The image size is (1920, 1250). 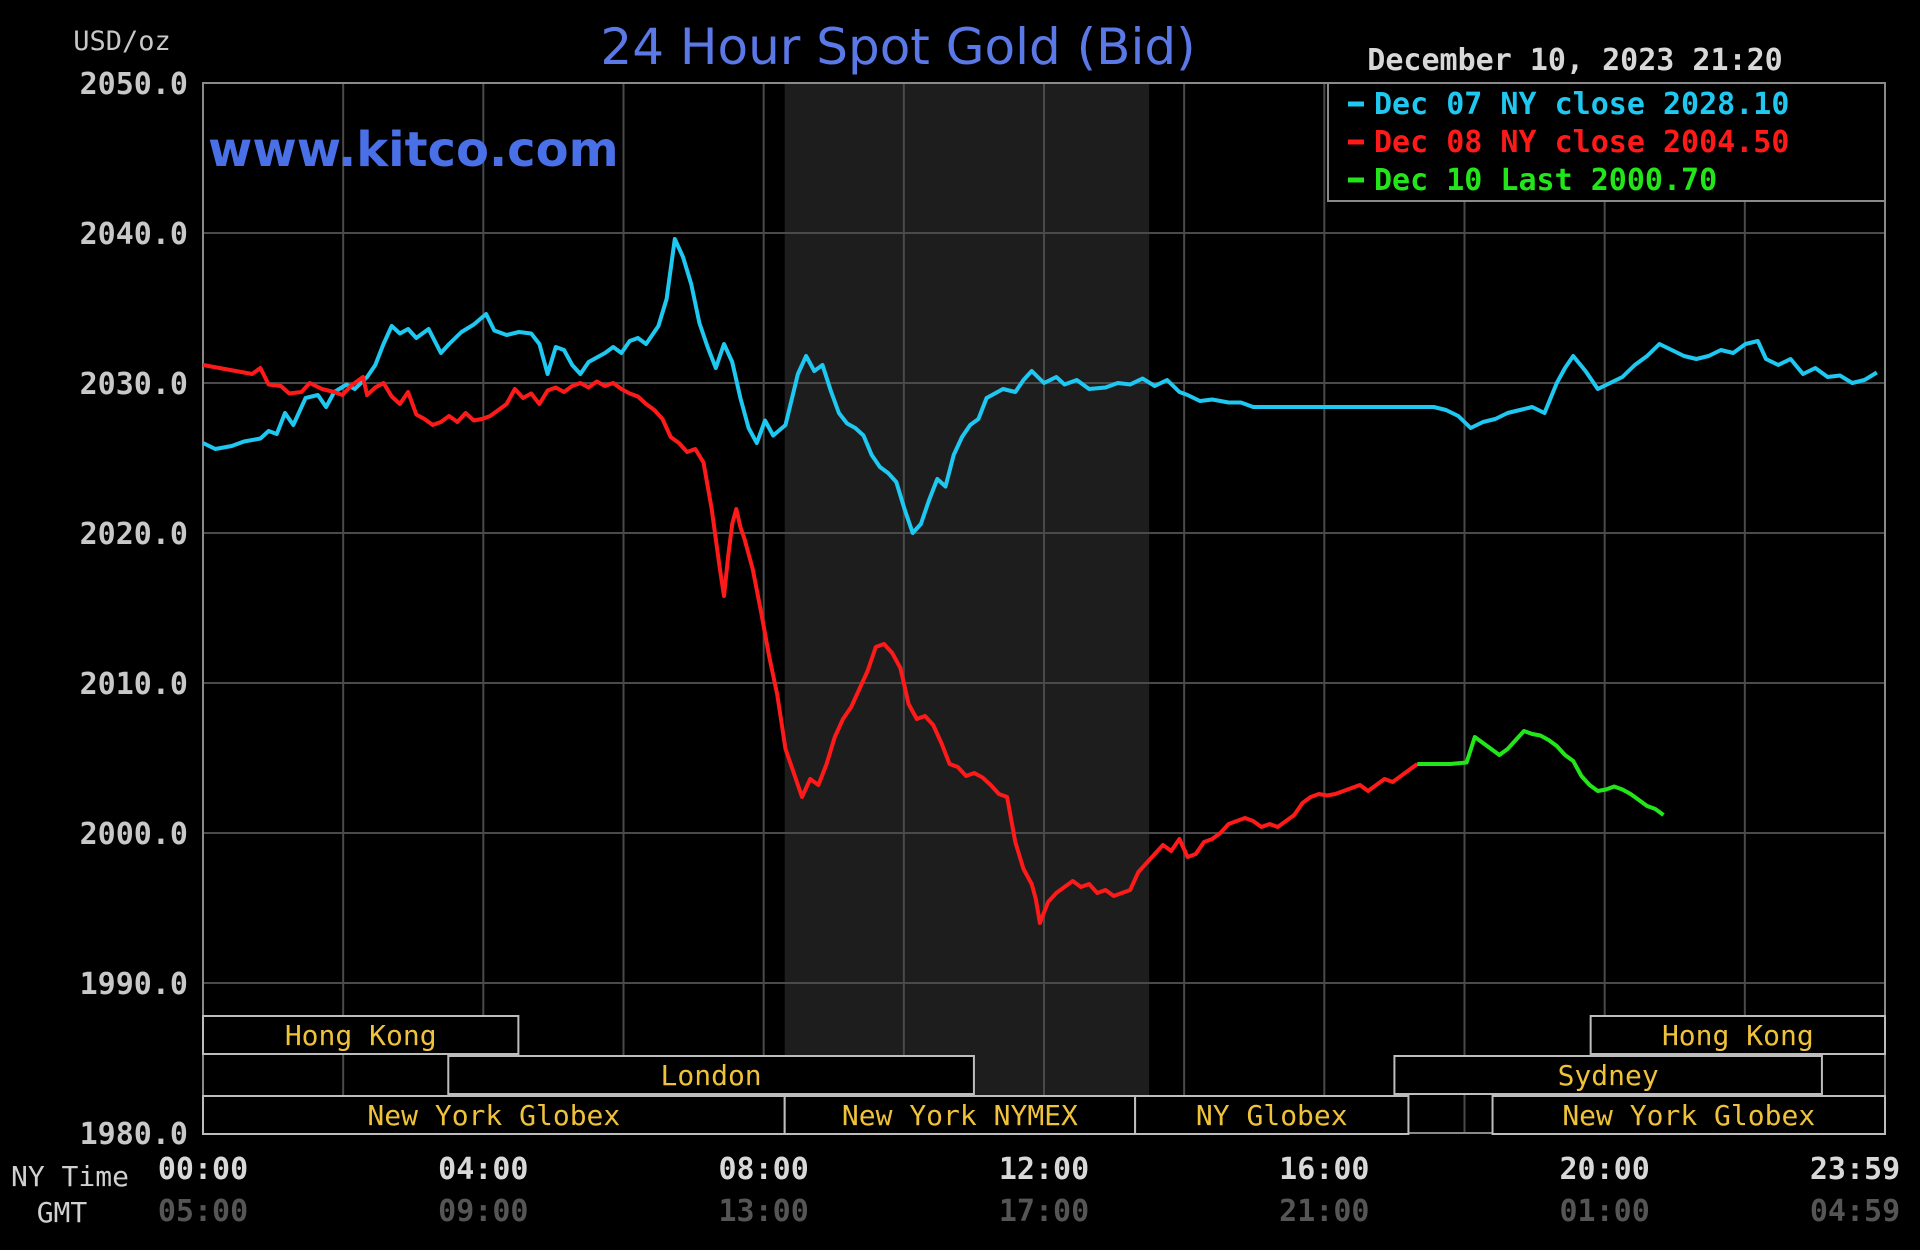 I want to click on y-tick-label: 1980.0, so click(x=134, y=1134).